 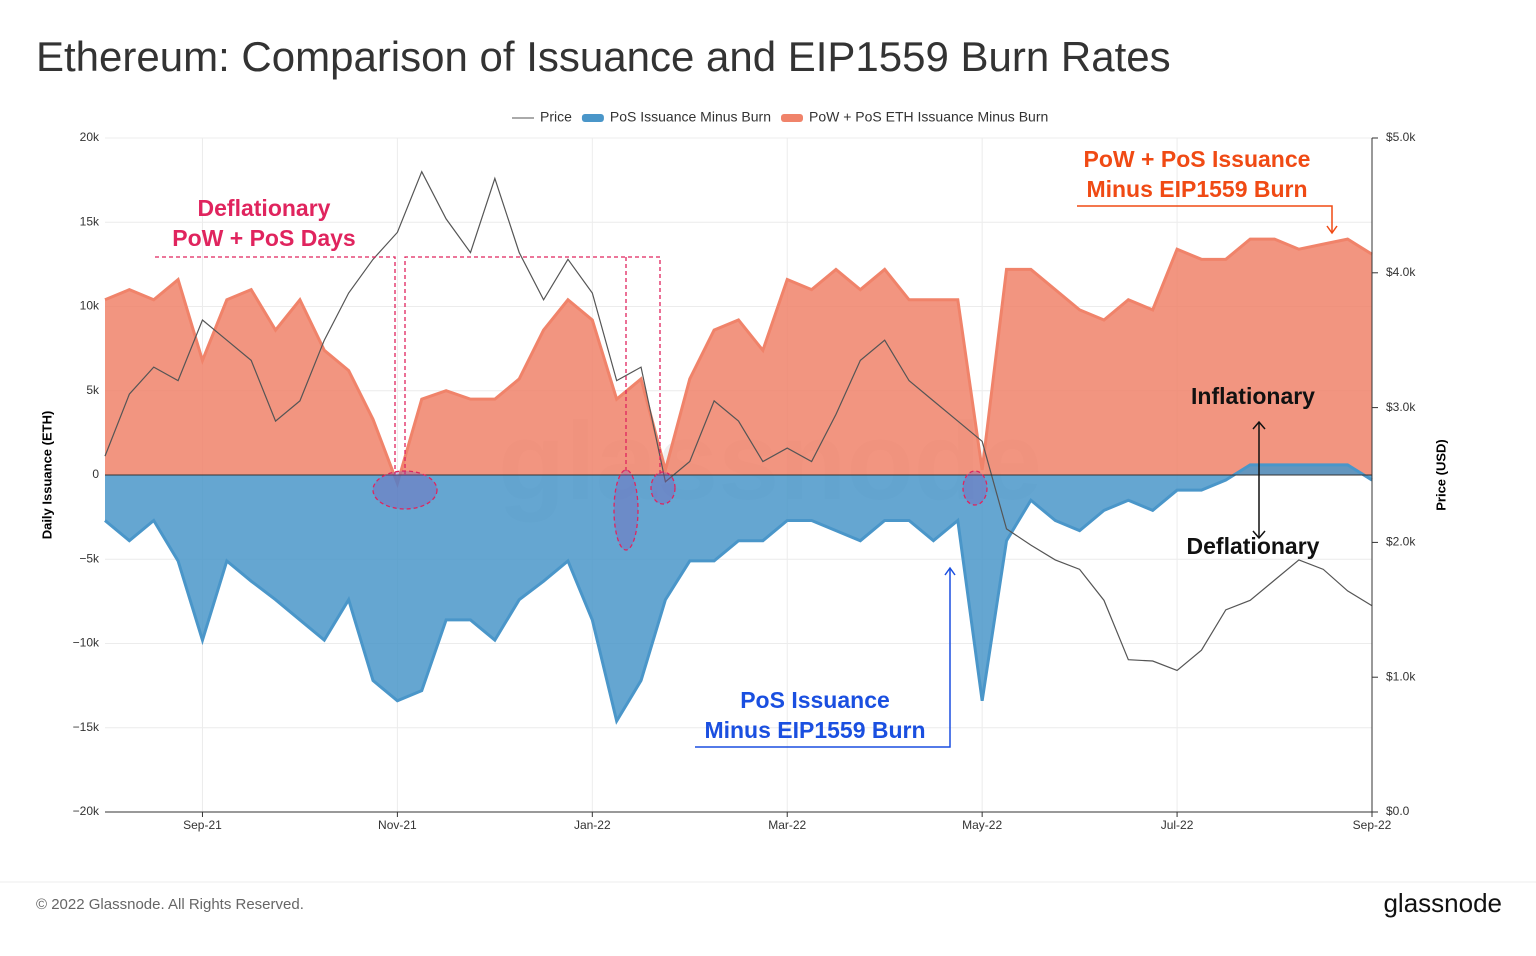 I want to click on x-tick-label: Sep-21, so click(x=202, y=825).